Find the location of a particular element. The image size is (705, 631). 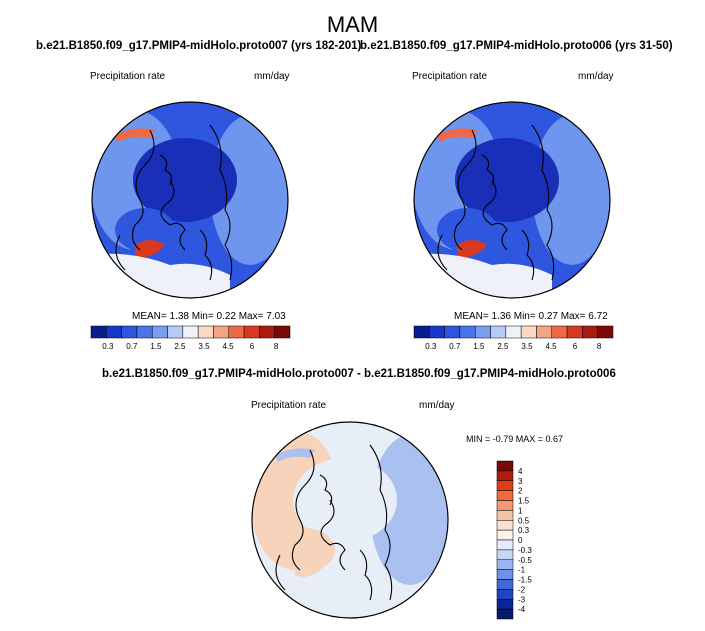

left-colorbar-tick-label: 0.7 is located at coordinates (132, 346).